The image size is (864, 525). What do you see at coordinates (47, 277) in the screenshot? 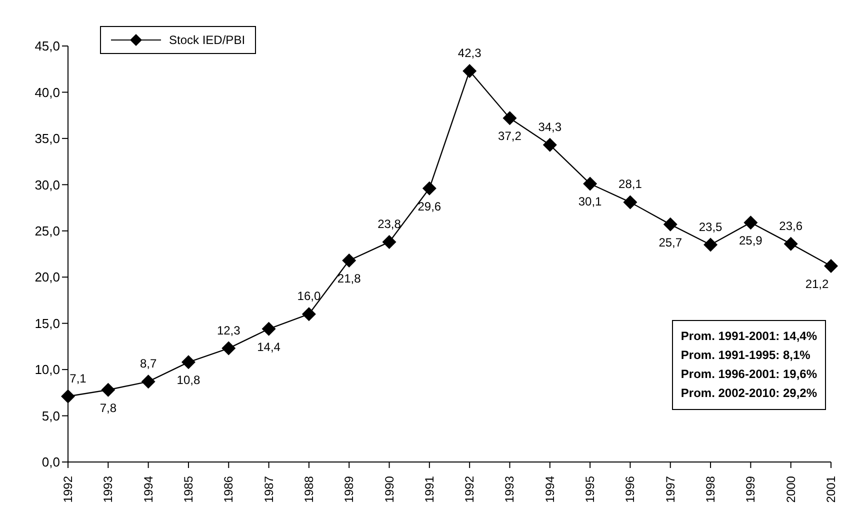
I see `y-tick-label: 20,0` at bounding box center [47, 277].